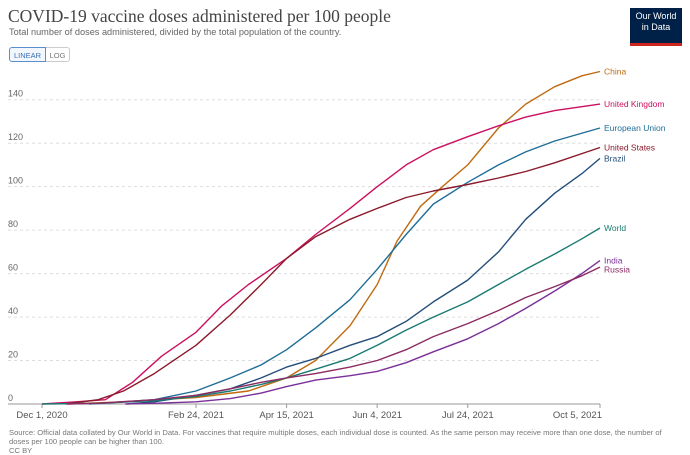 The width and height of the screenshot is (690, 455). What do you see at coordinates (286, 415) in the screenshot?
I see `x-tick-label: Apr 15, 2021` at bounding box center [286, 415].